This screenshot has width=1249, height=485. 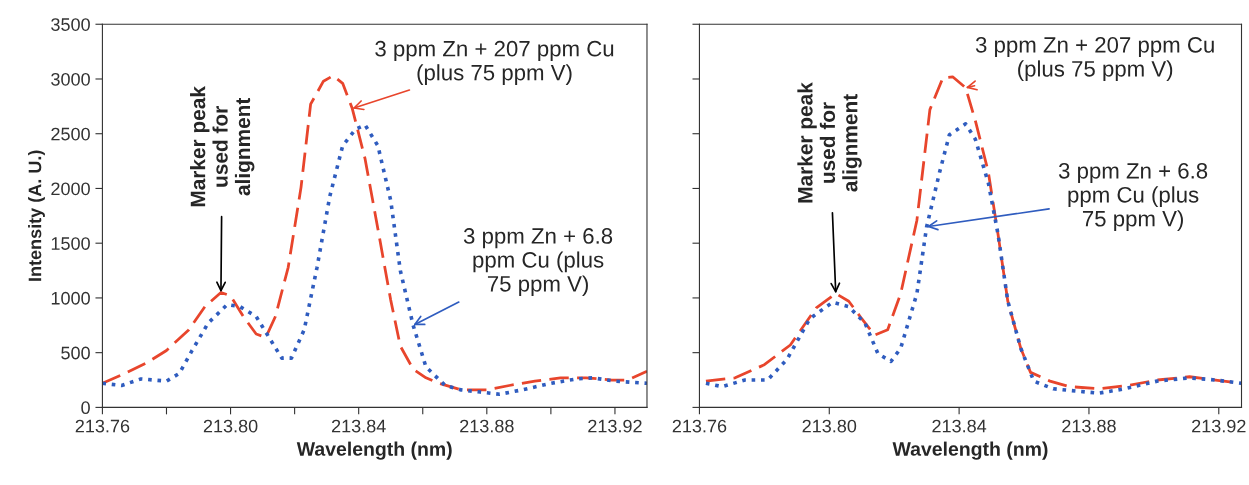 I want to click on y-tick-label: 1000, so click(x=70, y=298).